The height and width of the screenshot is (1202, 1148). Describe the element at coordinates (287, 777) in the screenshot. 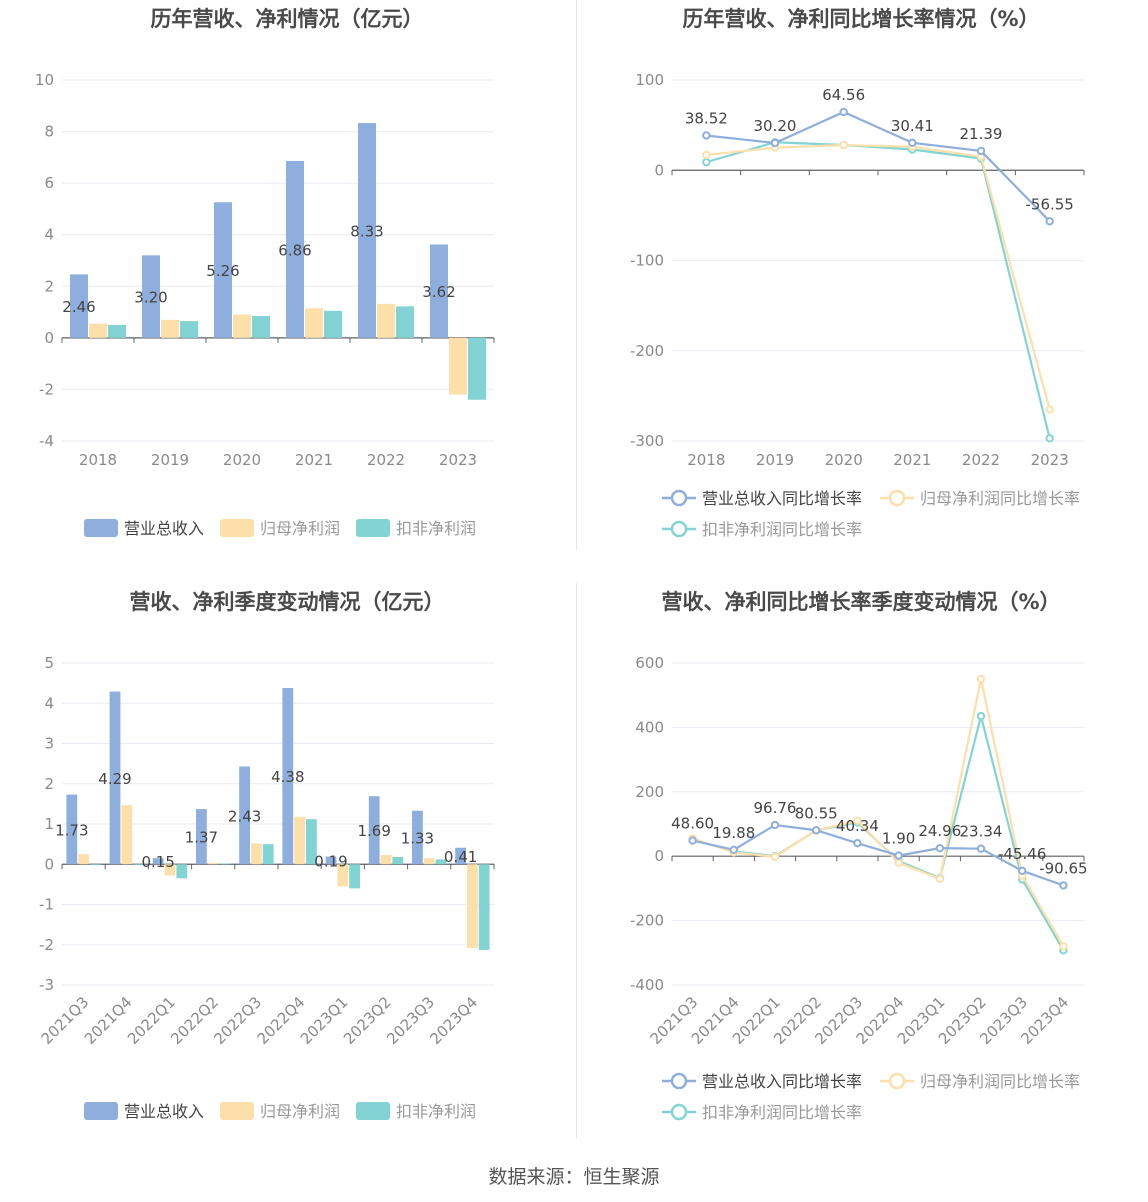

I see `bar-value-label: 4.38` at that location.